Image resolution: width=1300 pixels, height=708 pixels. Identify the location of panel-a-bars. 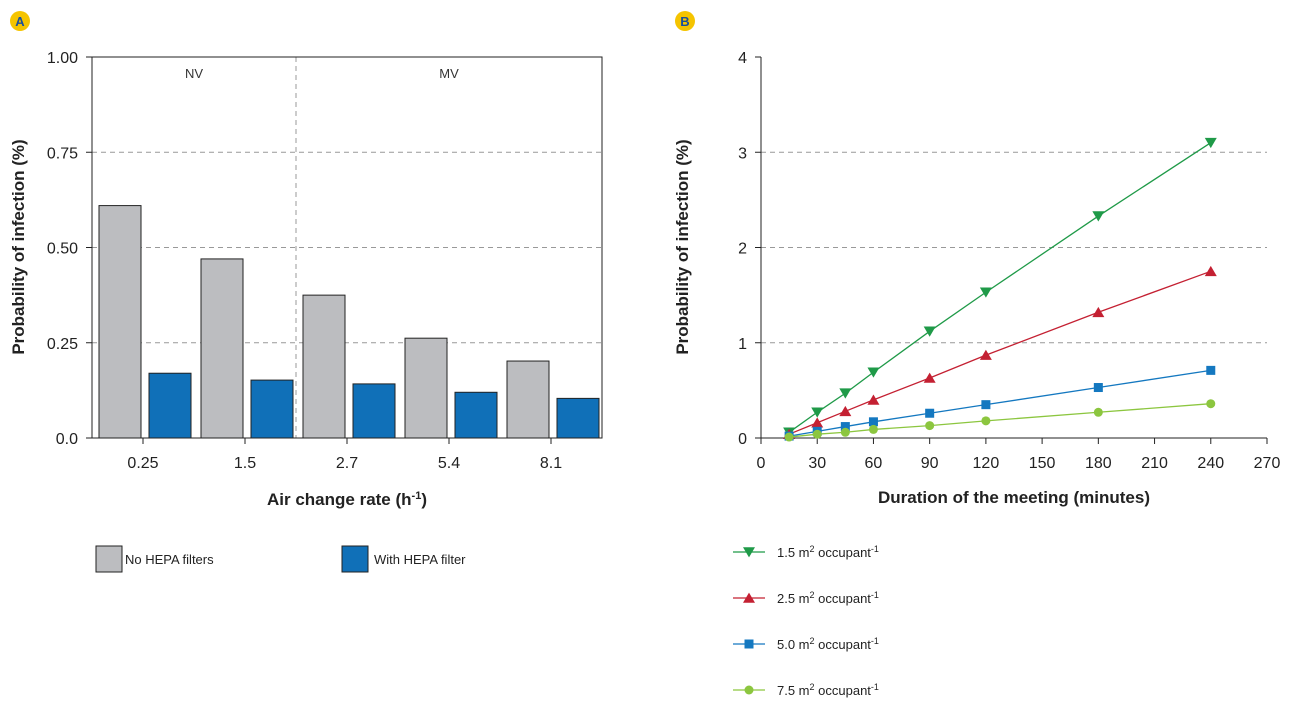
(349, 322).